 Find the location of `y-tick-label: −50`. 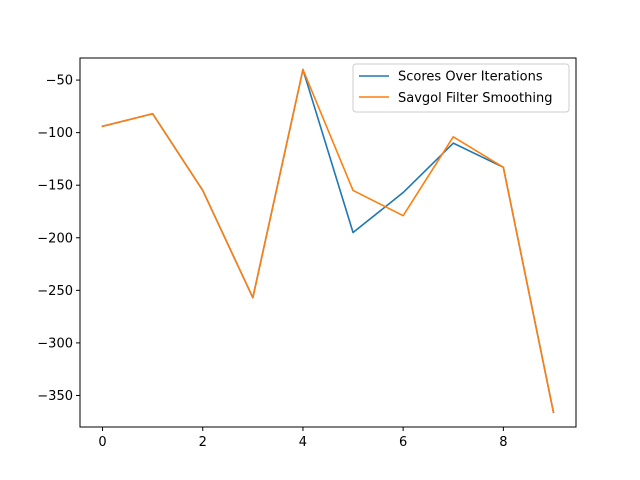

y-tick-label: −50 is located at coordinates (59, 81).